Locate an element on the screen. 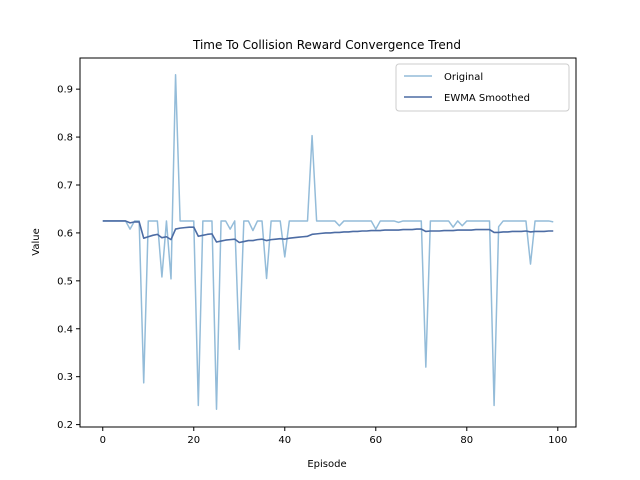 The height and width of the screenshot is (480, 640). y-tick-label: 0.6 is located at coordinates (65, 233).